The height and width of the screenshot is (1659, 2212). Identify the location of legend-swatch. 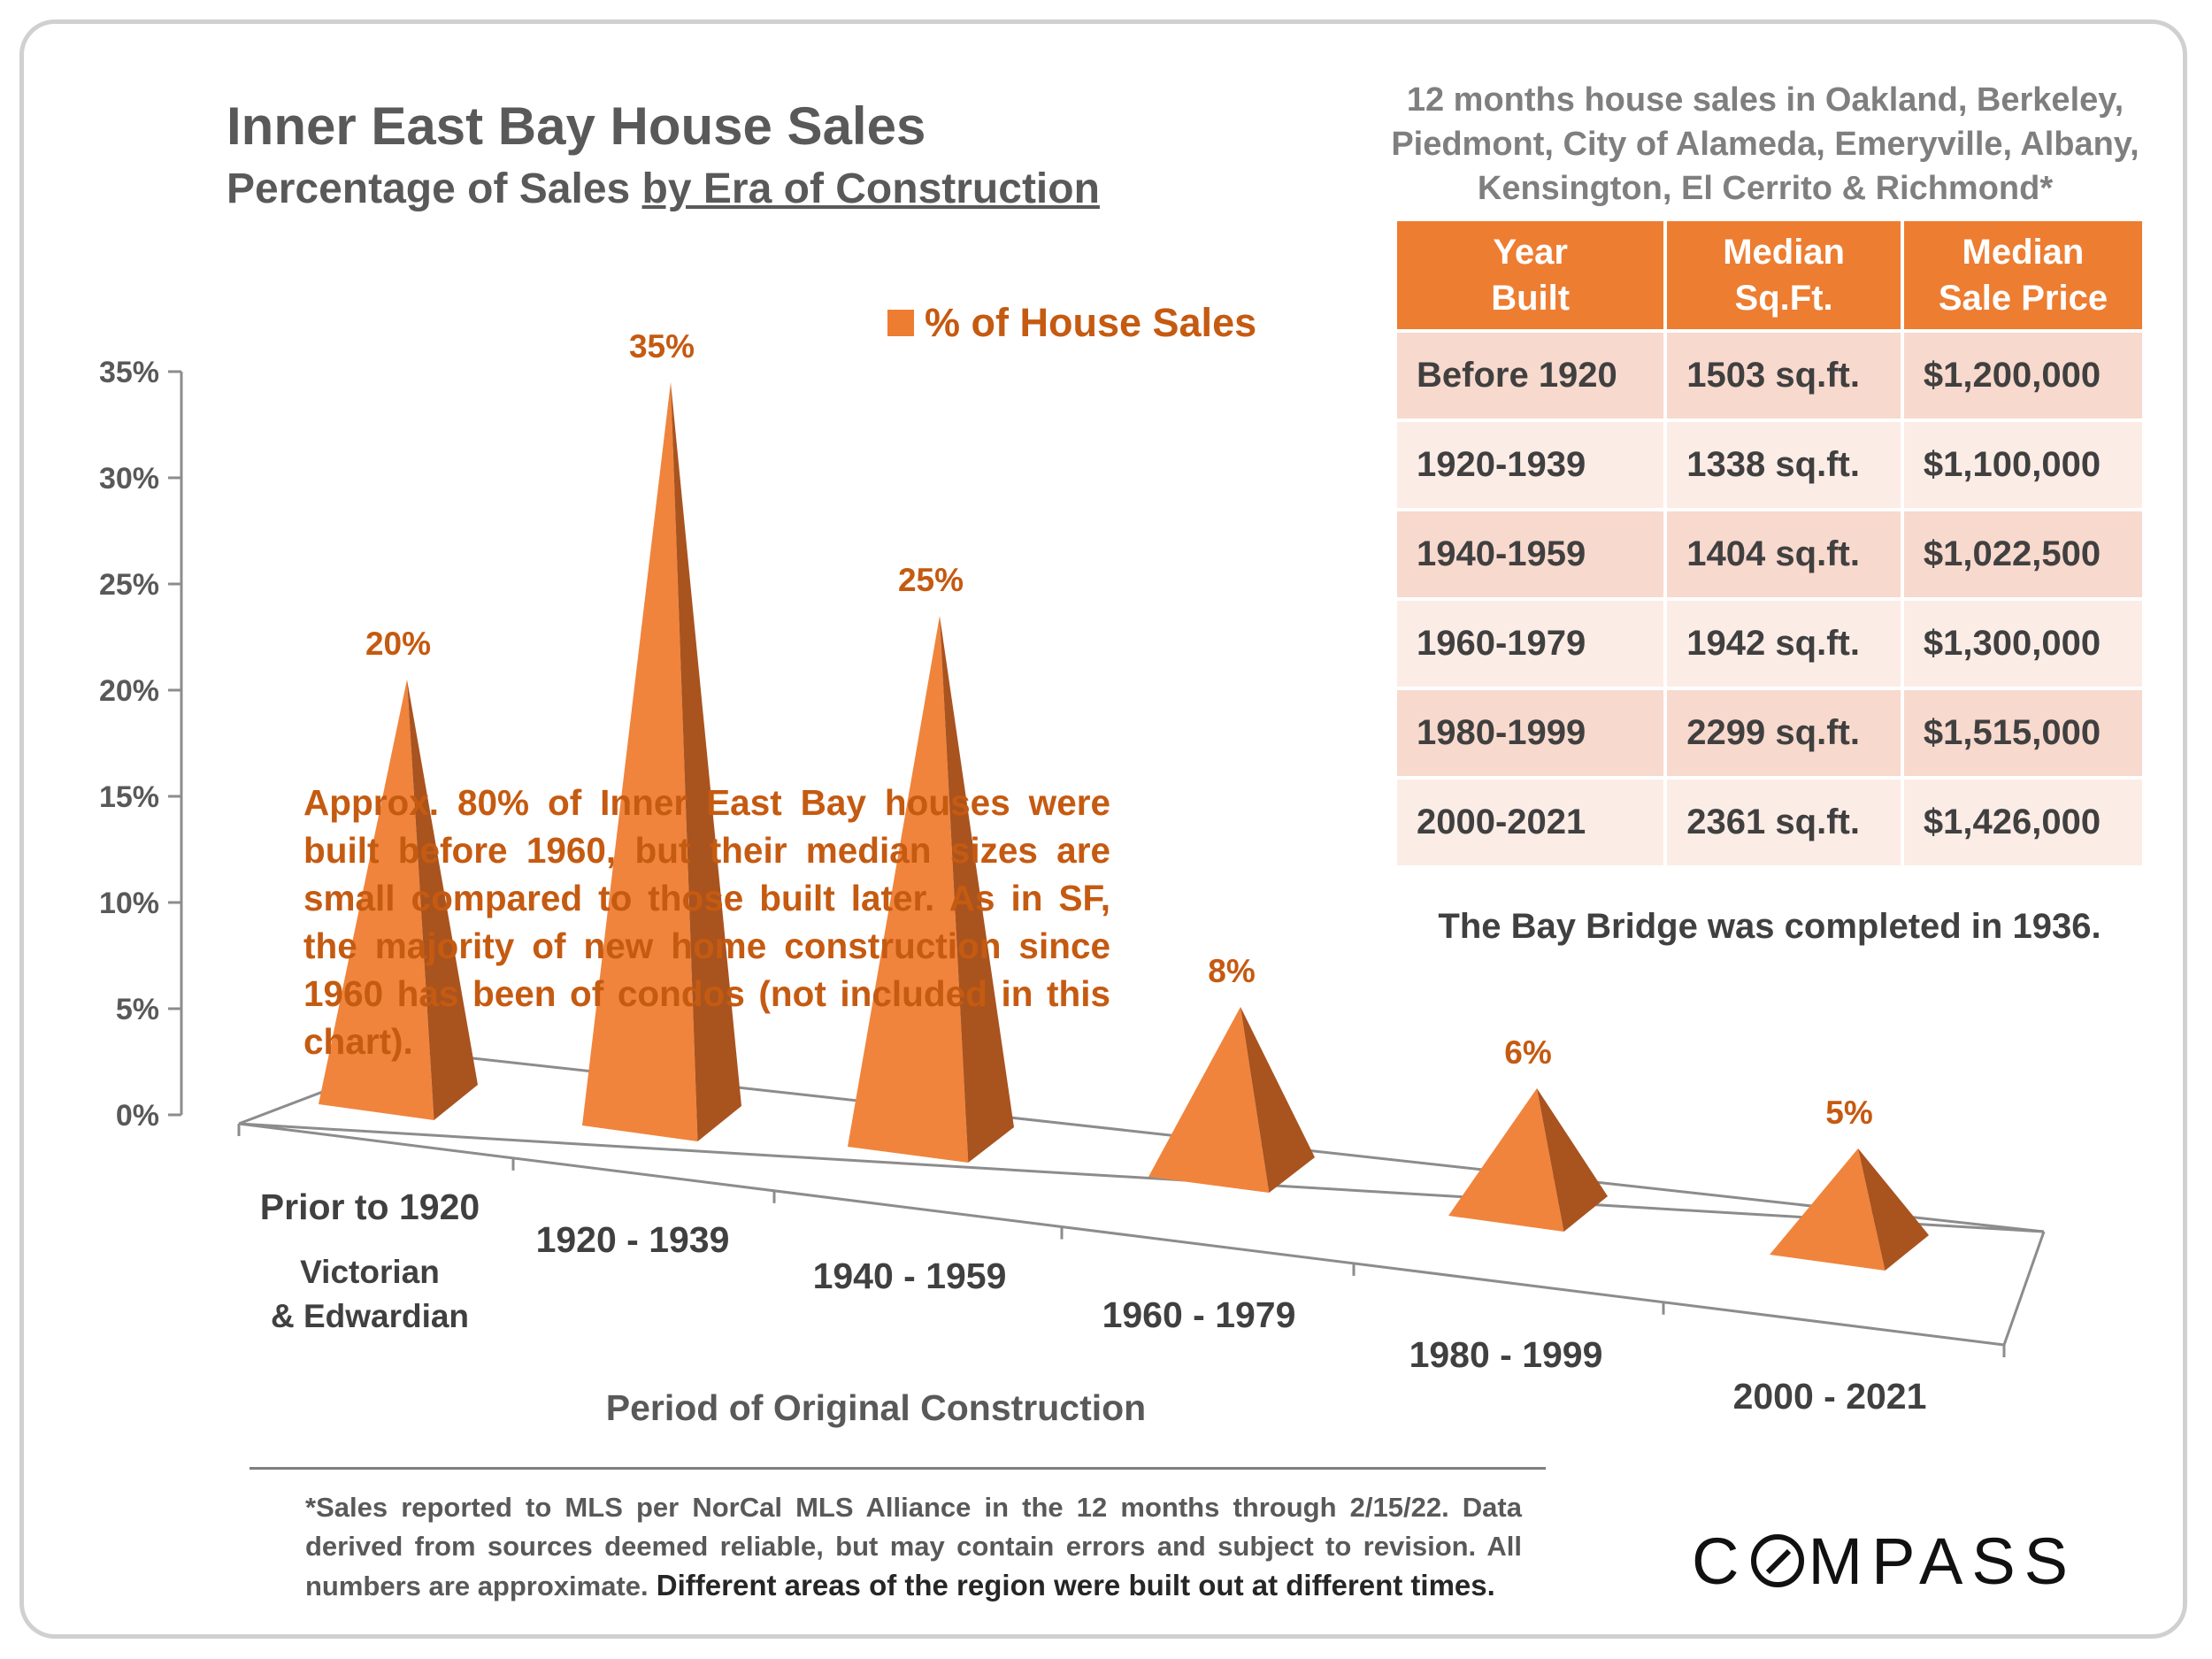
(901, 323).